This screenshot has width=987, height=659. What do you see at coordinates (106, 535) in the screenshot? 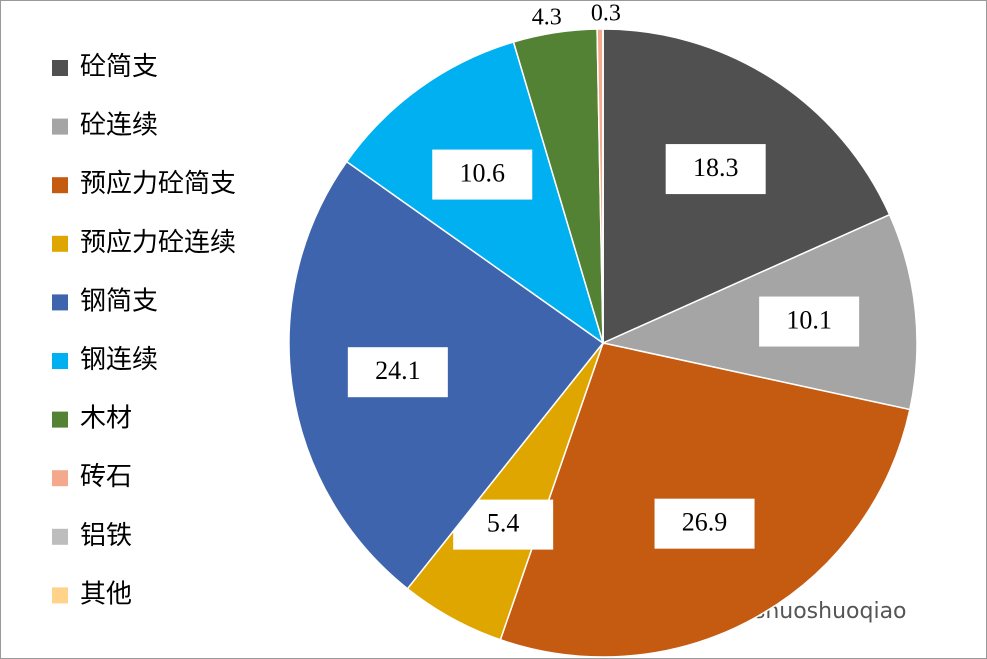
I see `legend-label: 铝铁` at bounding box center [106, 535].